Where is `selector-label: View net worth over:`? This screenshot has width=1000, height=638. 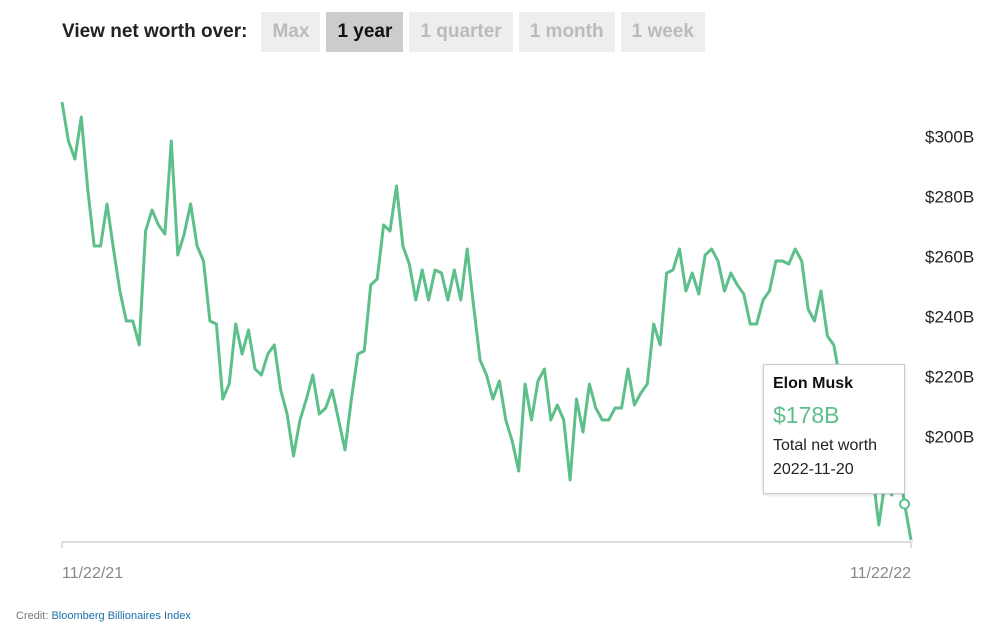
selector-label: View net worth over: is located at coordinates (155, 31).